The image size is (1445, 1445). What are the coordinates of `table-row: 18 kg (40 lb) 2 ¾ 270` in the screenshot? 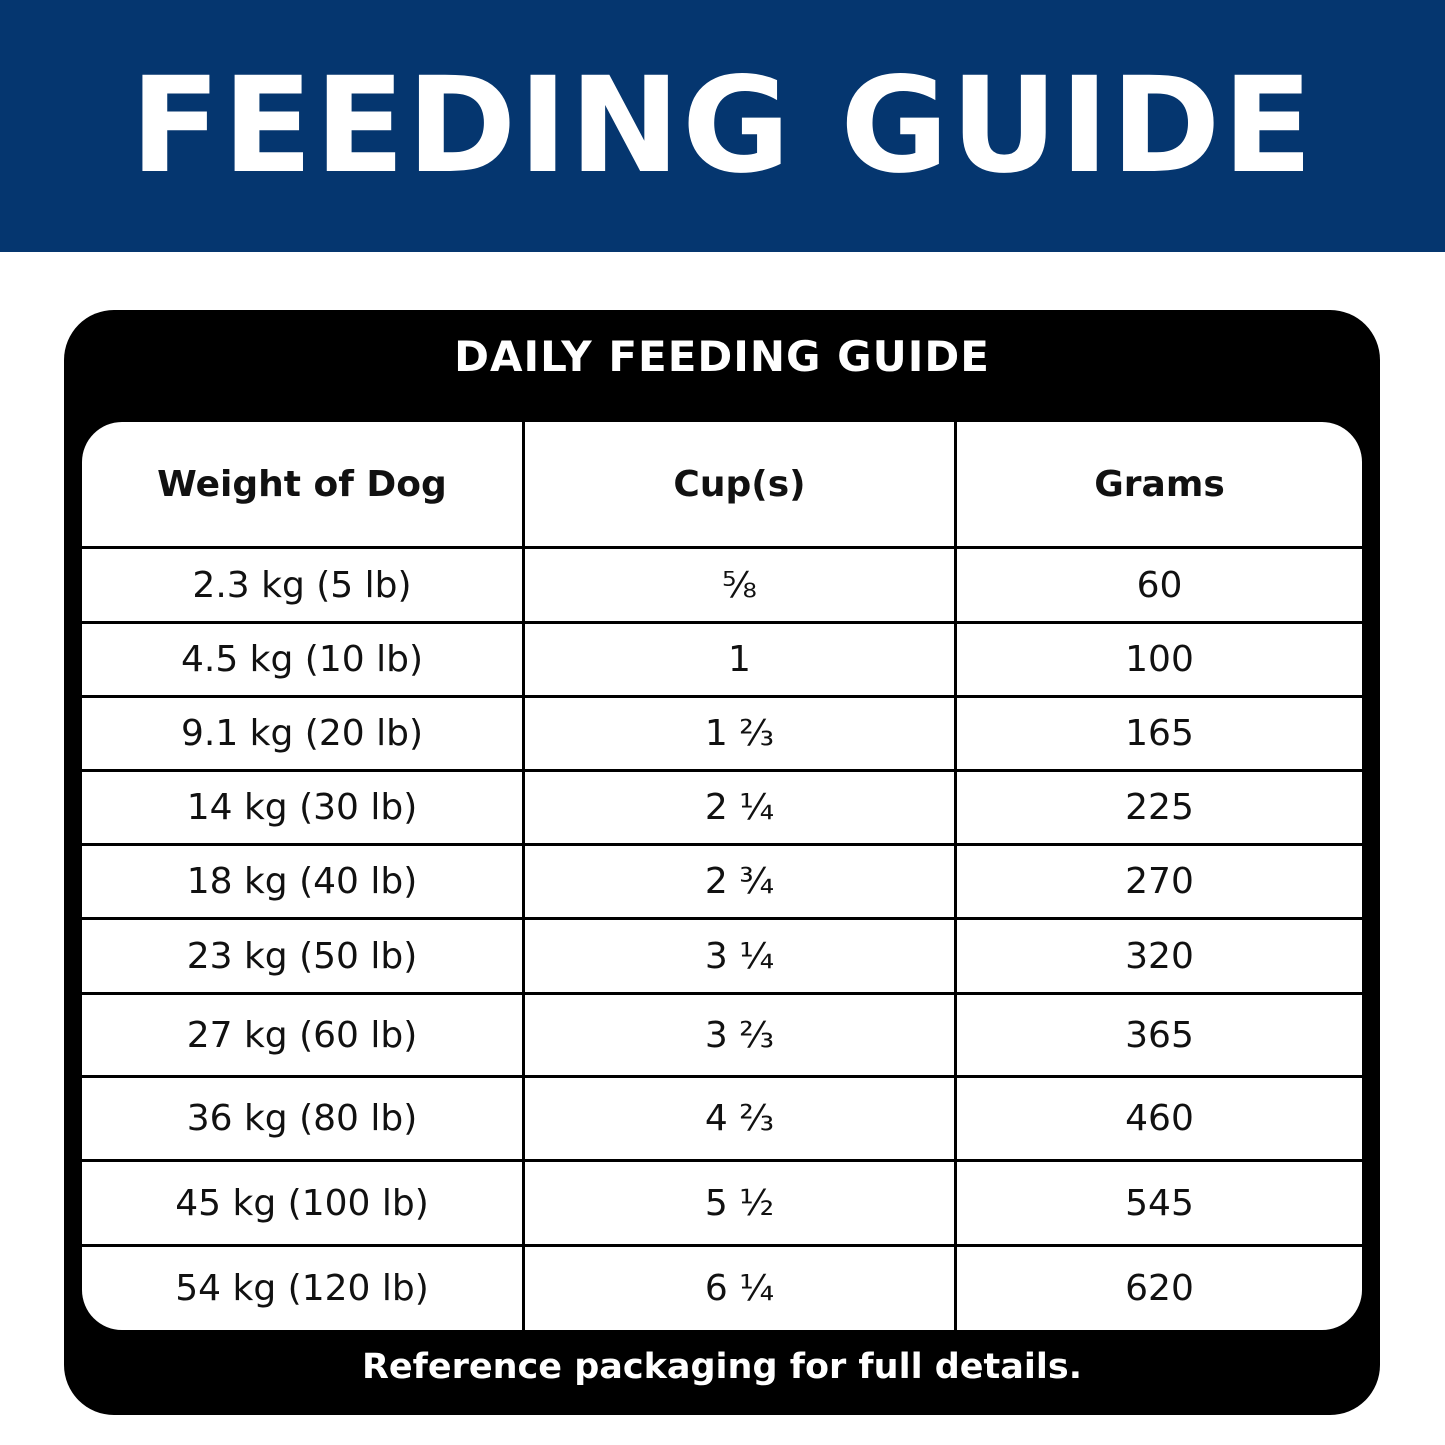 It's located at (722, 883).